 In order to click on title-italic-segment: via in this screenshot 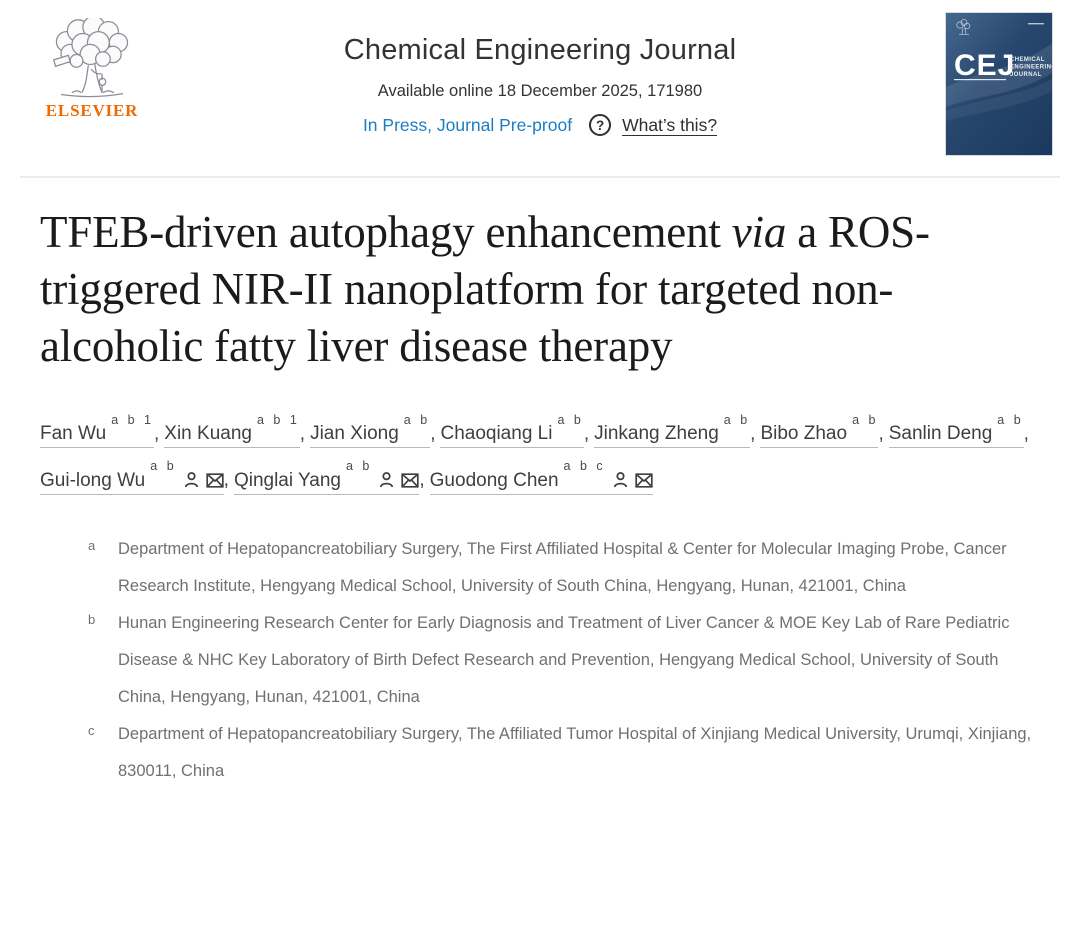, I will do `click(759, 232)`.